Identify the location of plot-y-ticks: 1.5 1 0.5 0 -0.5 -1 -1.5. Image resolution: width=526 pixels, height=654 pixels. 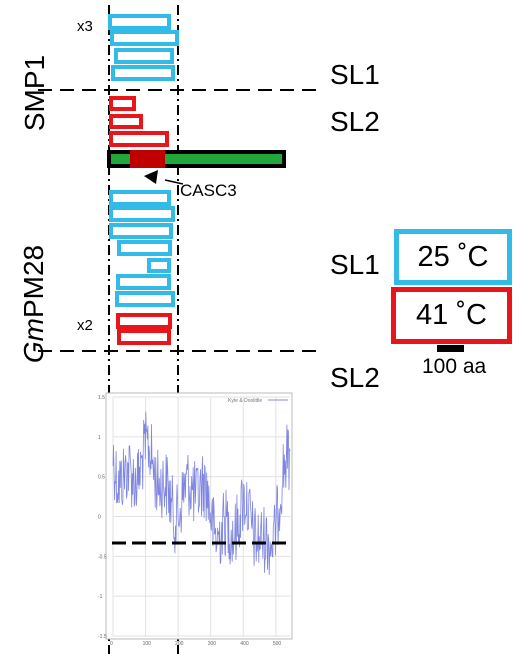
(102, 517).